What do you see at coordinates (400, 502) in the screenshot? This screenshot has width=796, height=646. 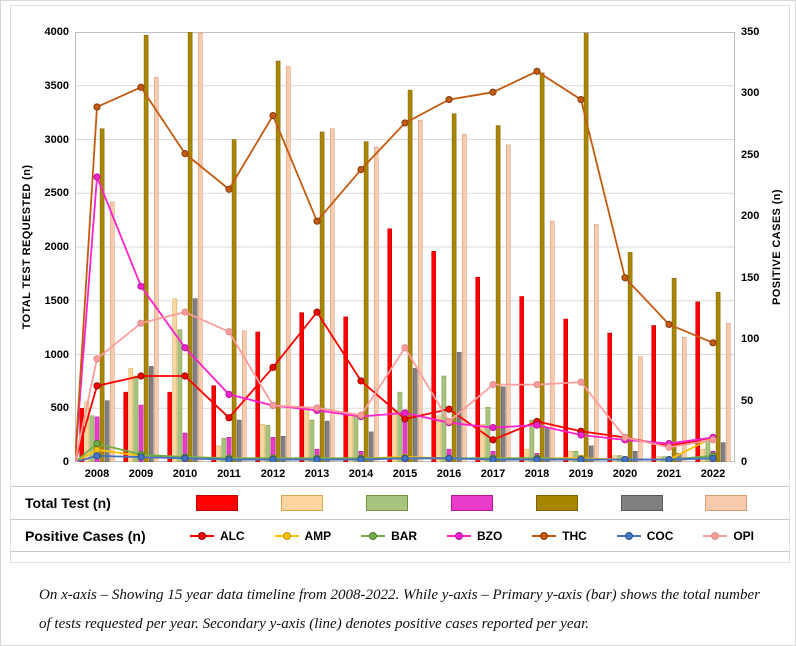 I see `legend-row-bars: Total Test (n)` at bounding box center [400, 502].